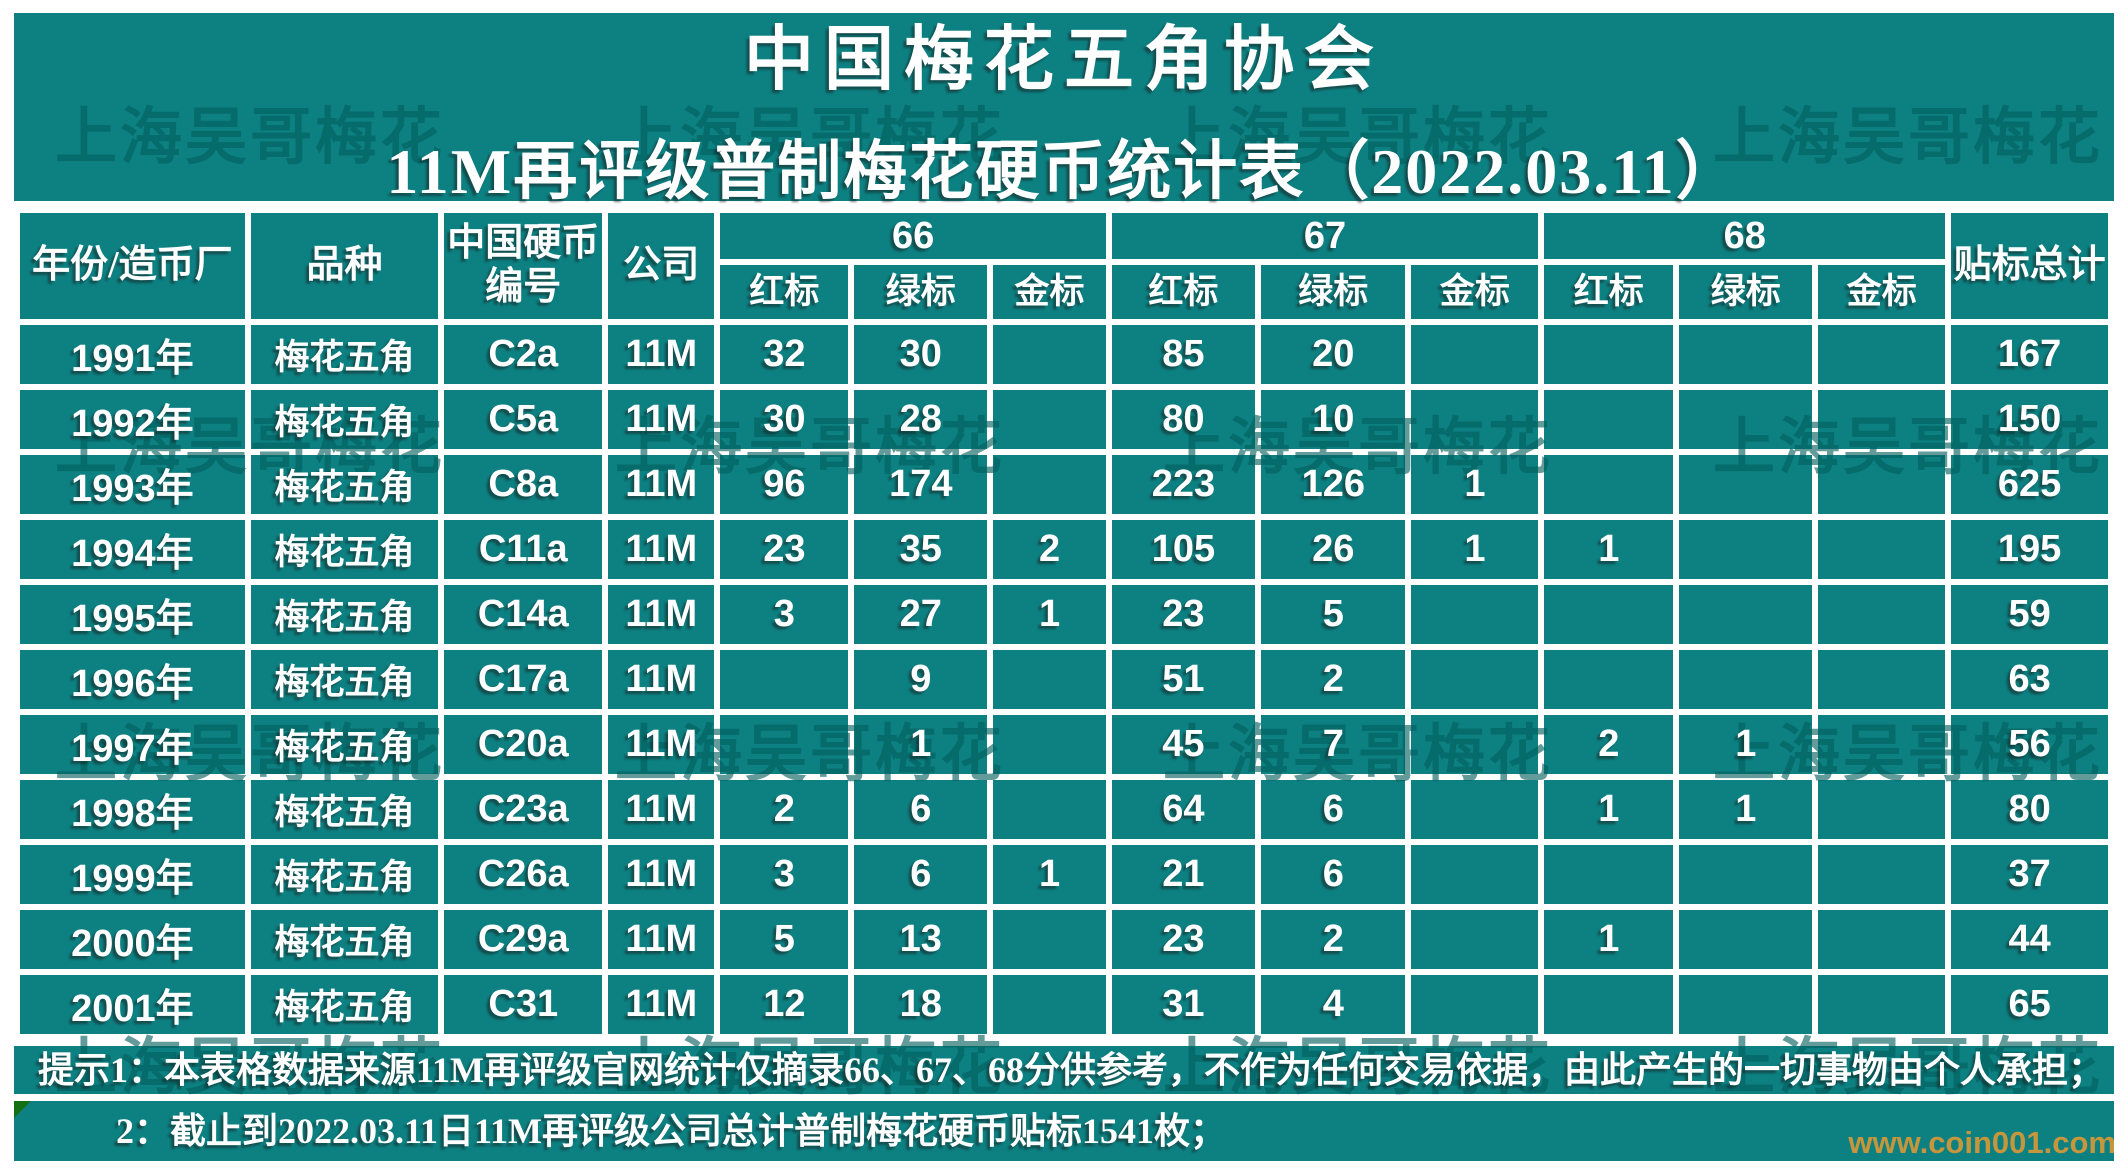  What do you see at coordinates (344, 266) in the screenshot?
I see `col-header-variety: 品种` at bounding box center [344, 266].